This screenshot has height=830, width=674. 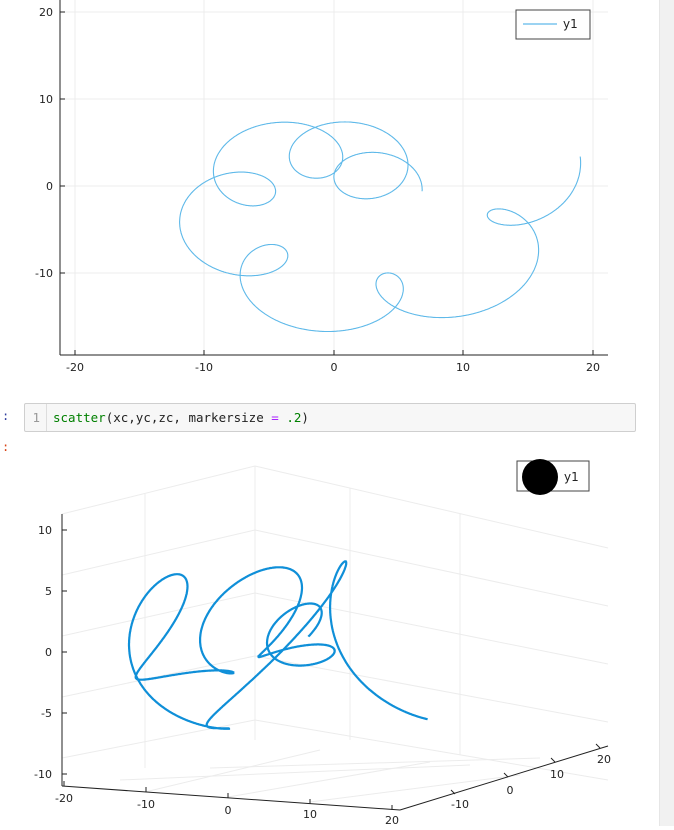 What do you see at coordinates (277, 645) in the screenshot?
I see `plot-3d-series-y1-markers` at bounding box center [277, 645].